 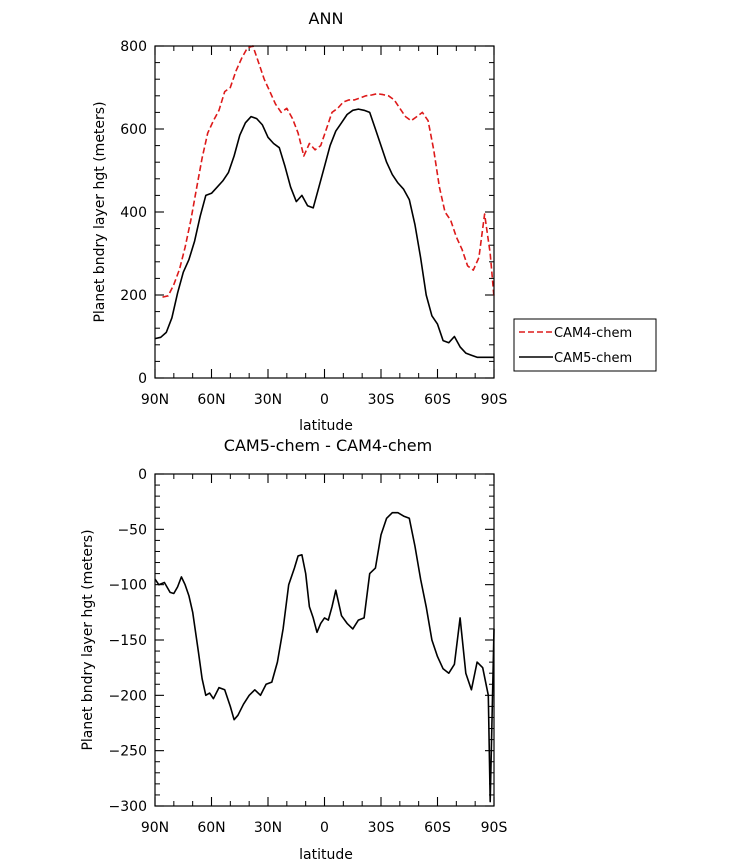 I want to click on y-tick-label: 800, so click(x=133, y=47).